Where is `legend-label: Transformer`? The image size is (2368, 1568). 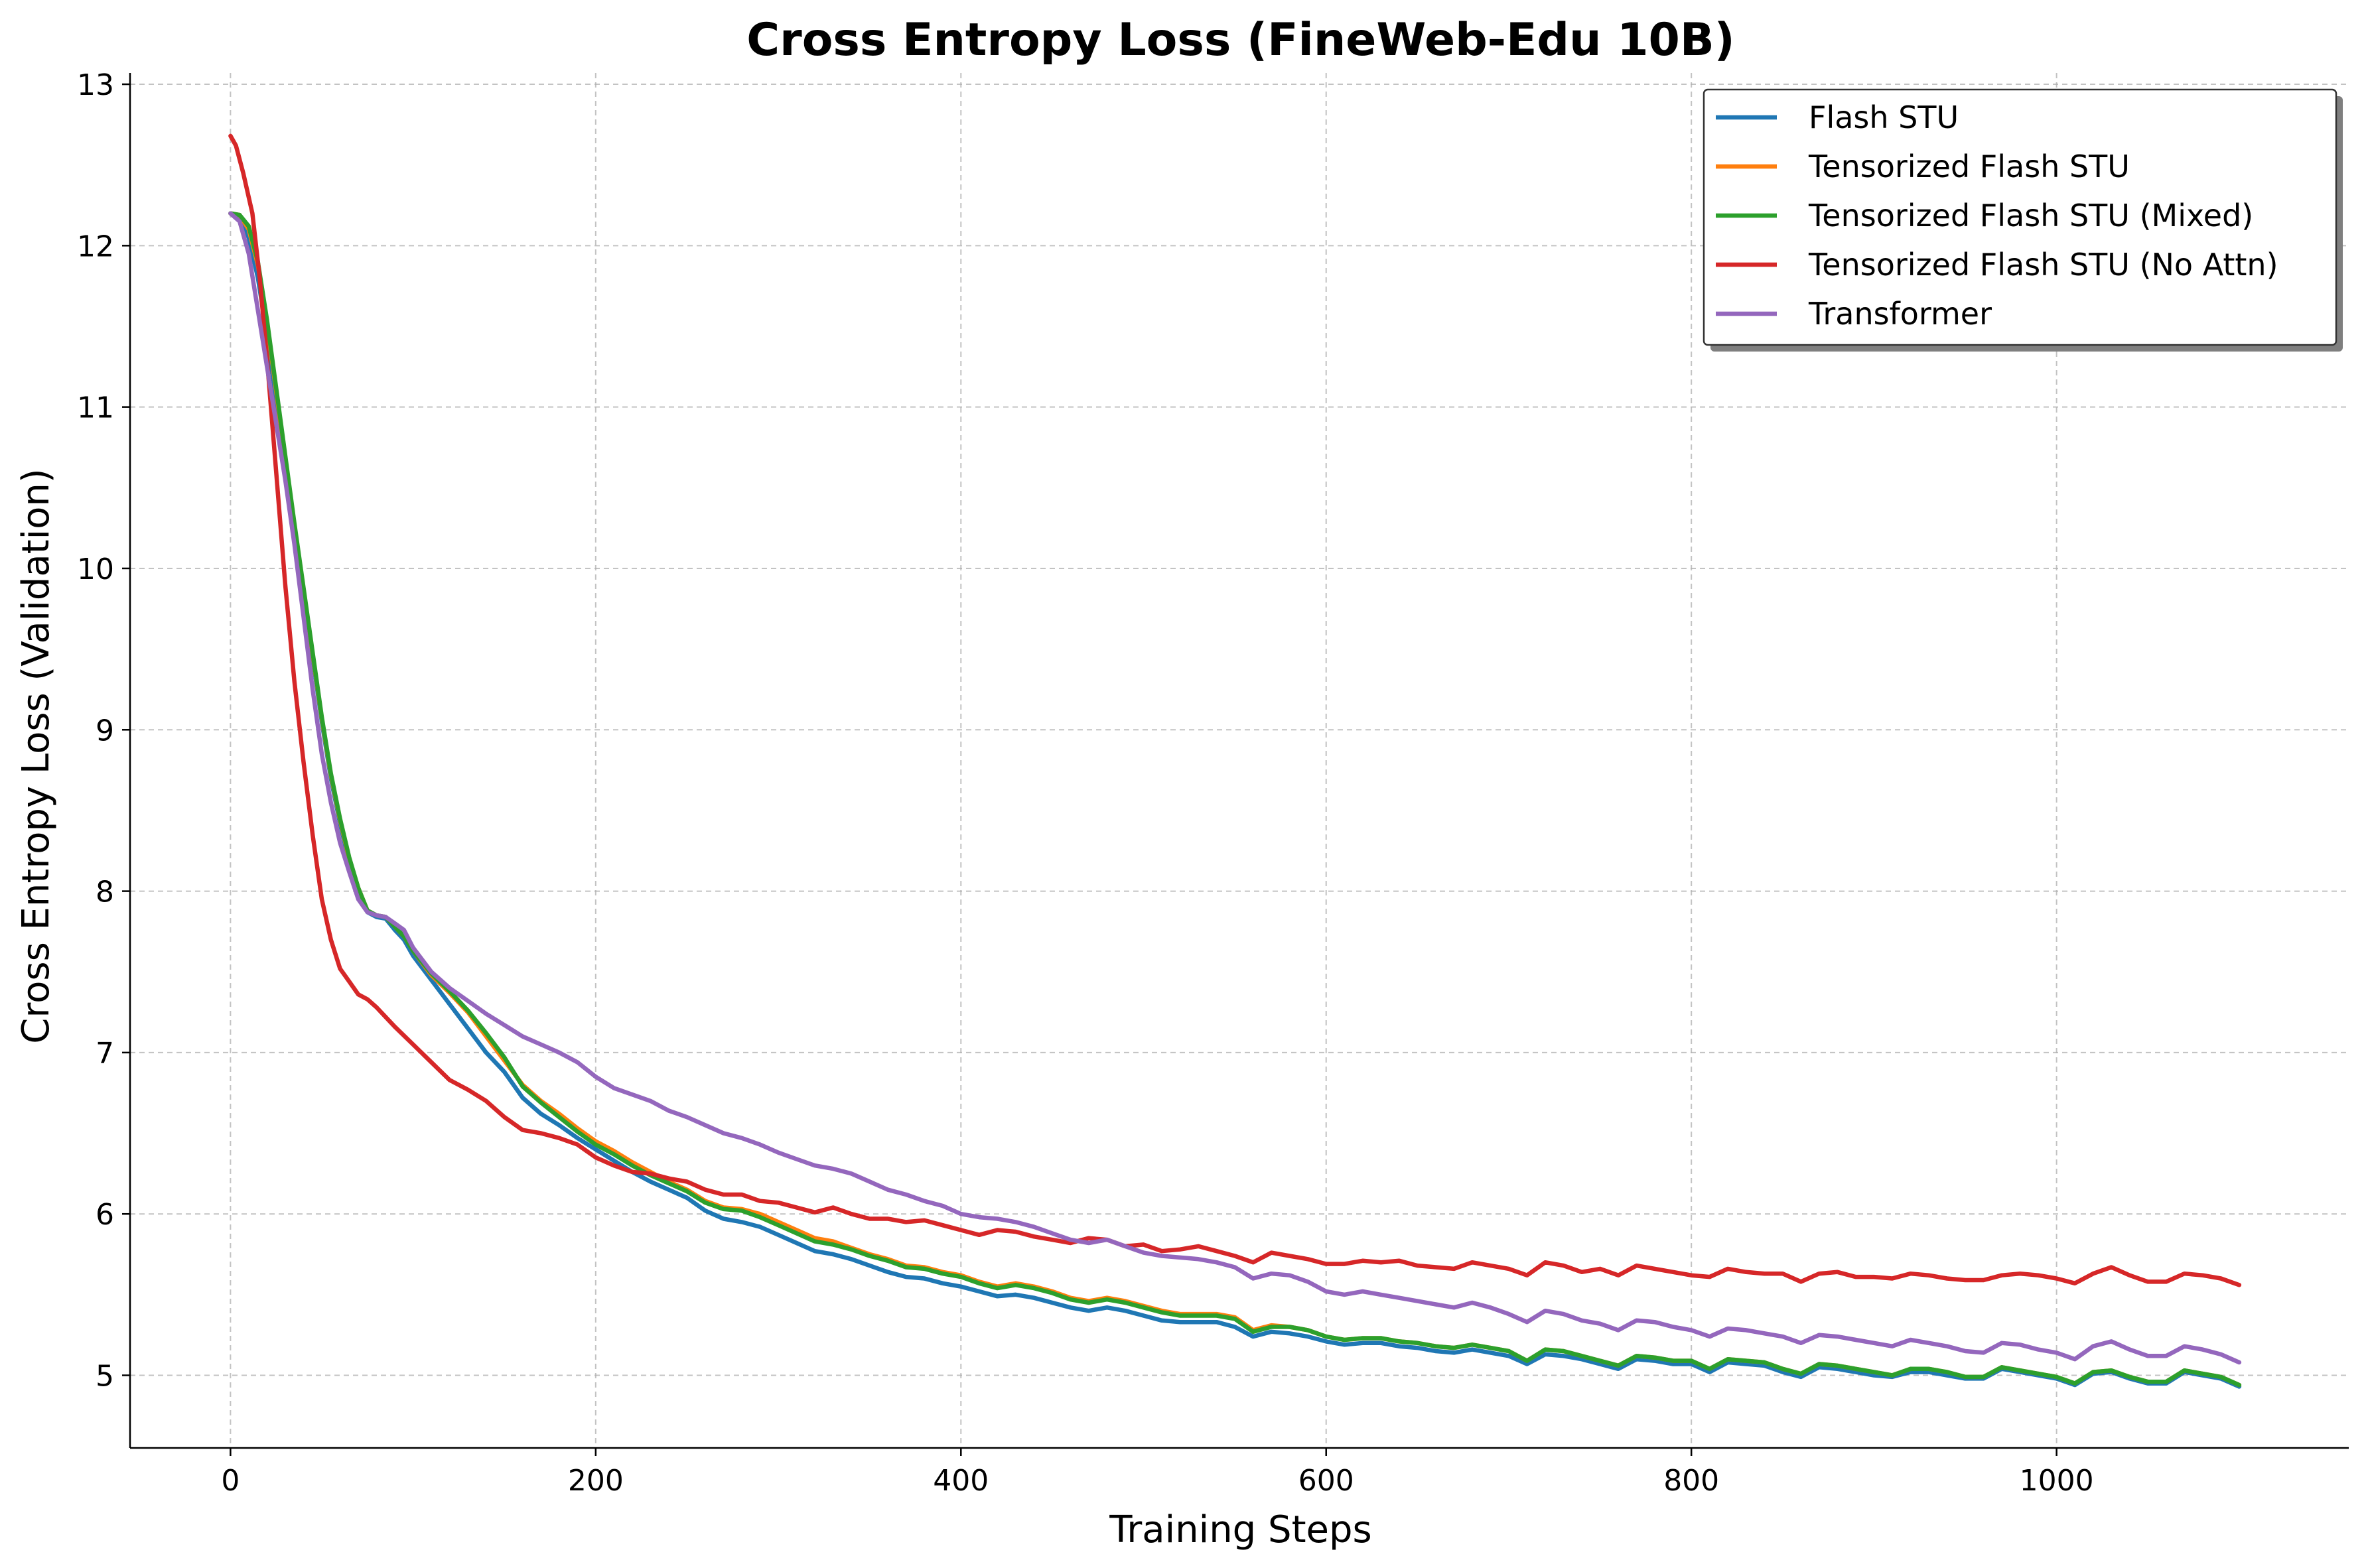
legend-label: Transformer is located at coordinates (1900, 314).